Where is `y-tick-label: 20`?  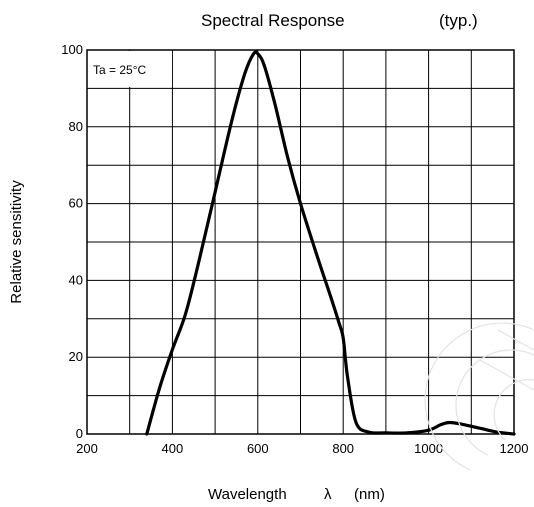
y-tick-label: 20 is located at coordinates (76, 356).